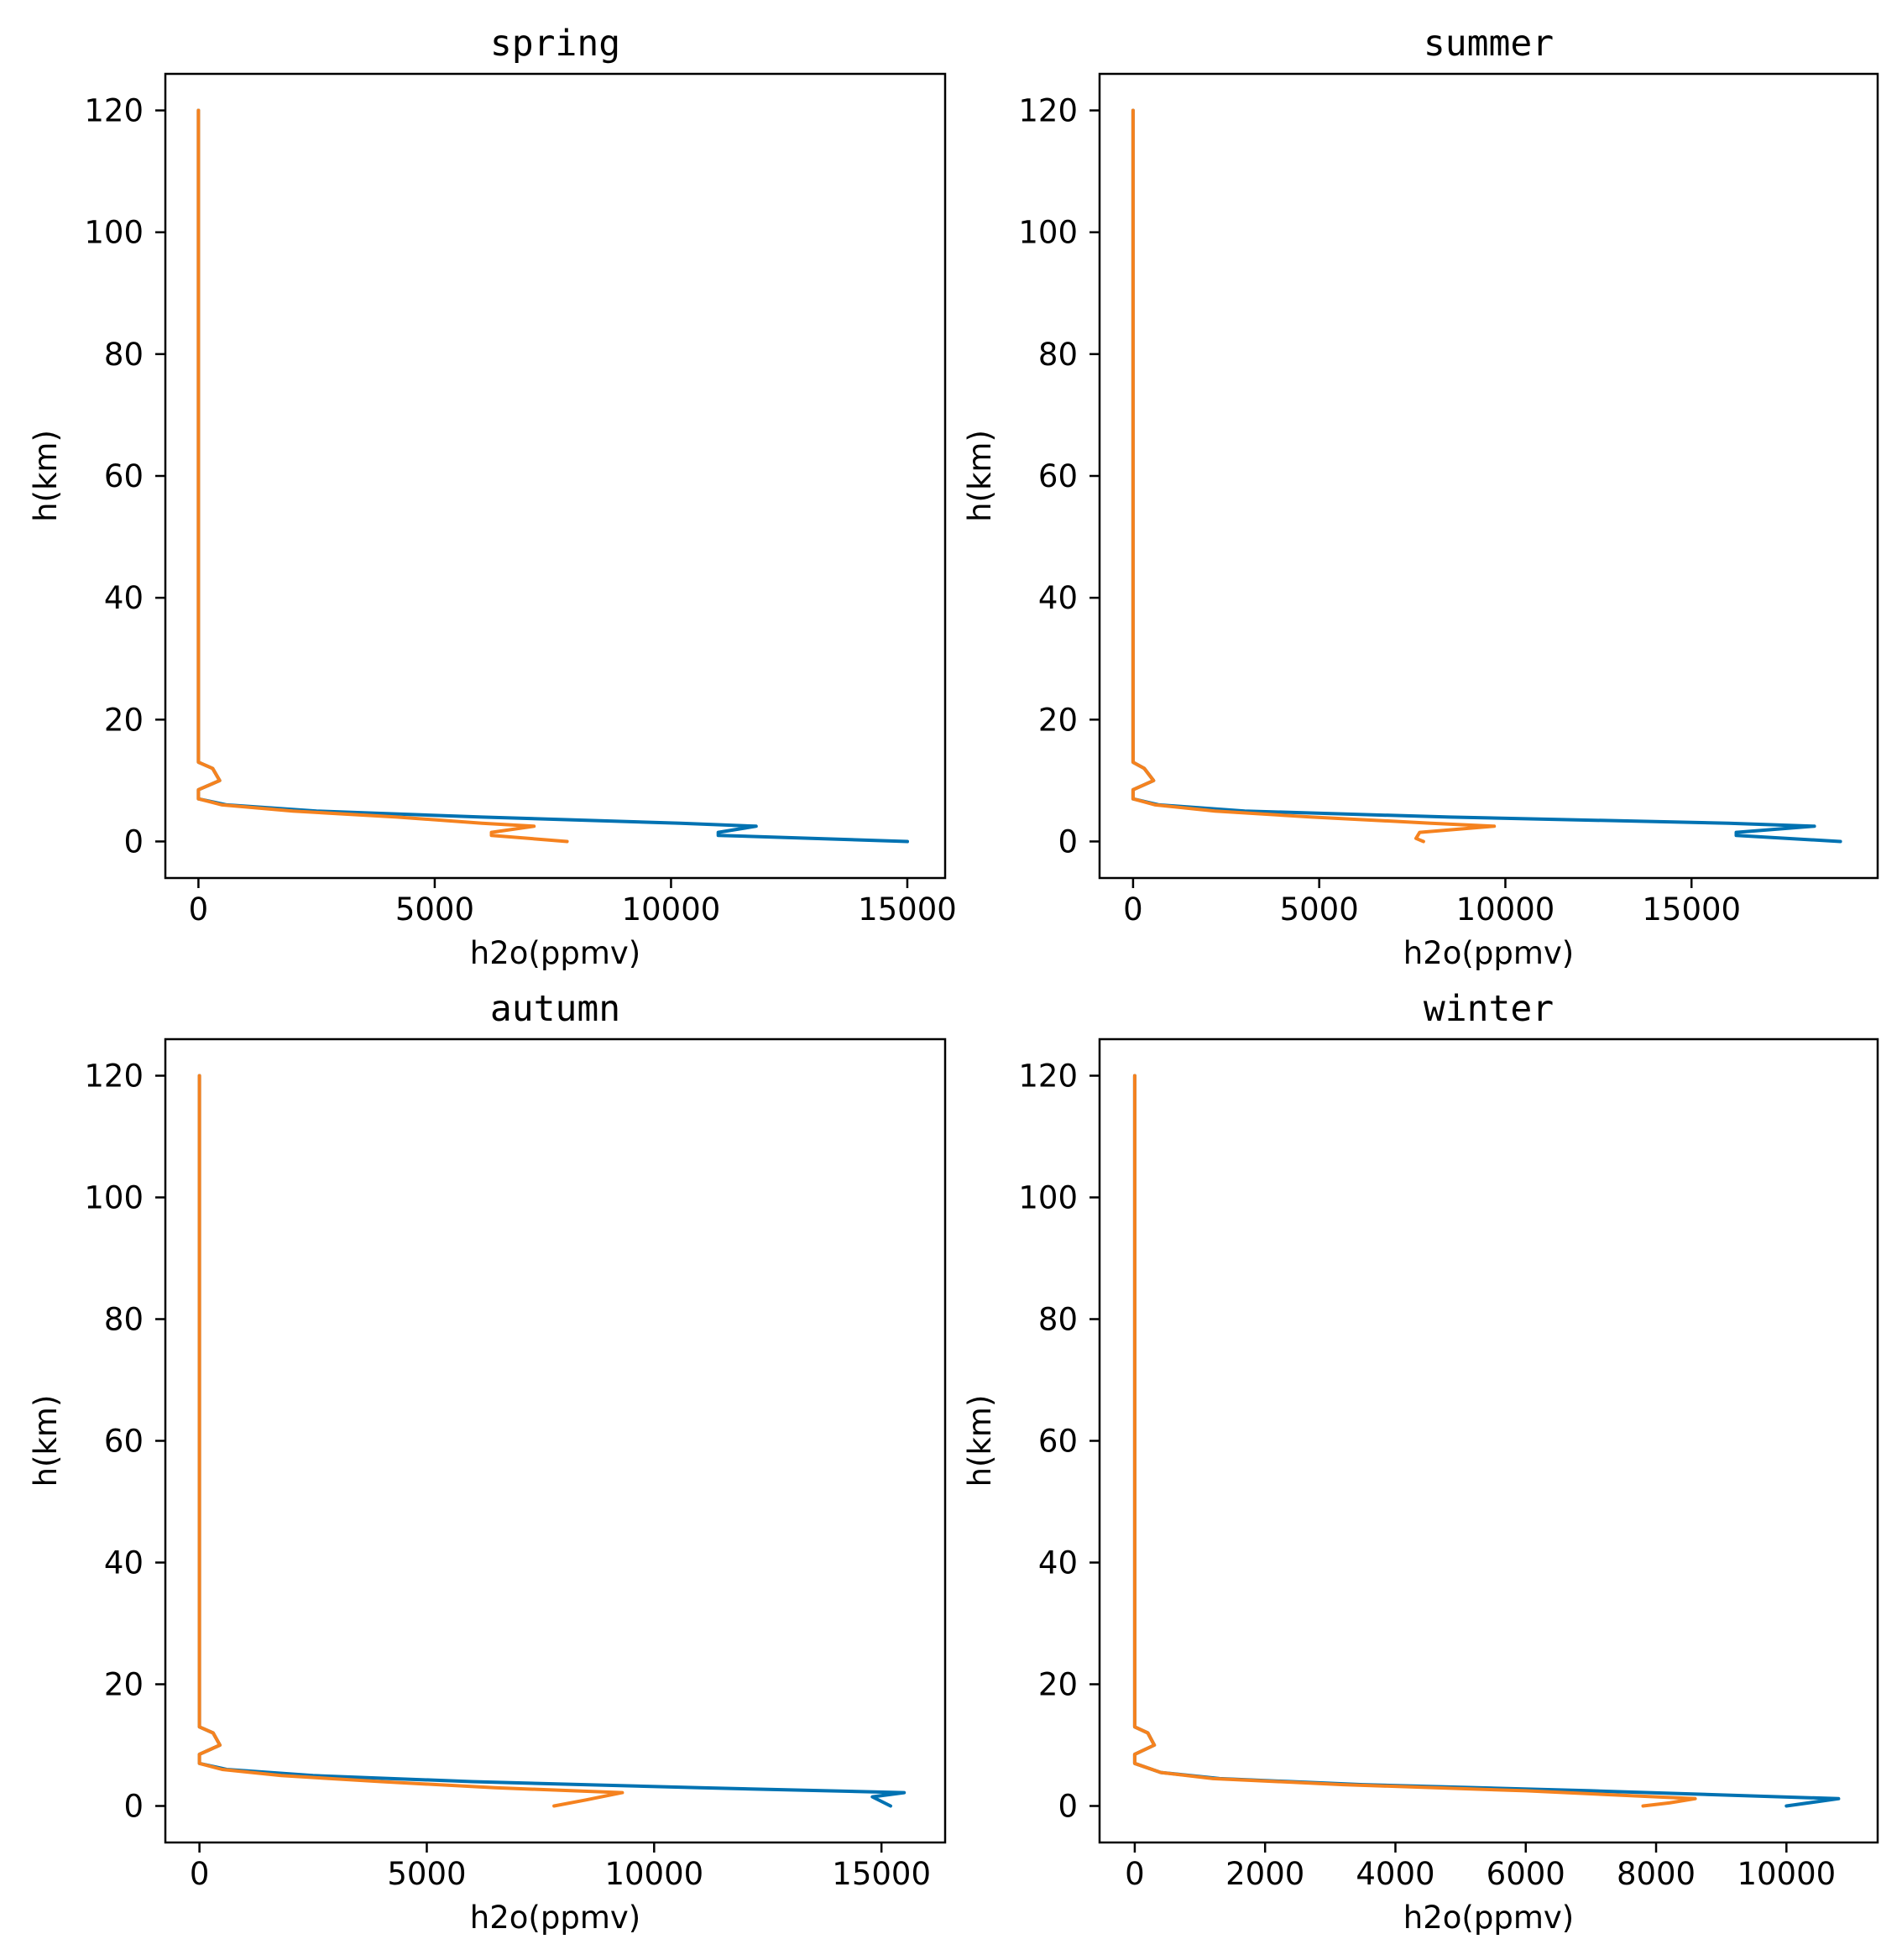 The image size is (1902, 1960). What do you see at coordinates (1068, 841) in the screenshot?
I see `summer-ytick-label: 0` at bounding box center [1068, 841].